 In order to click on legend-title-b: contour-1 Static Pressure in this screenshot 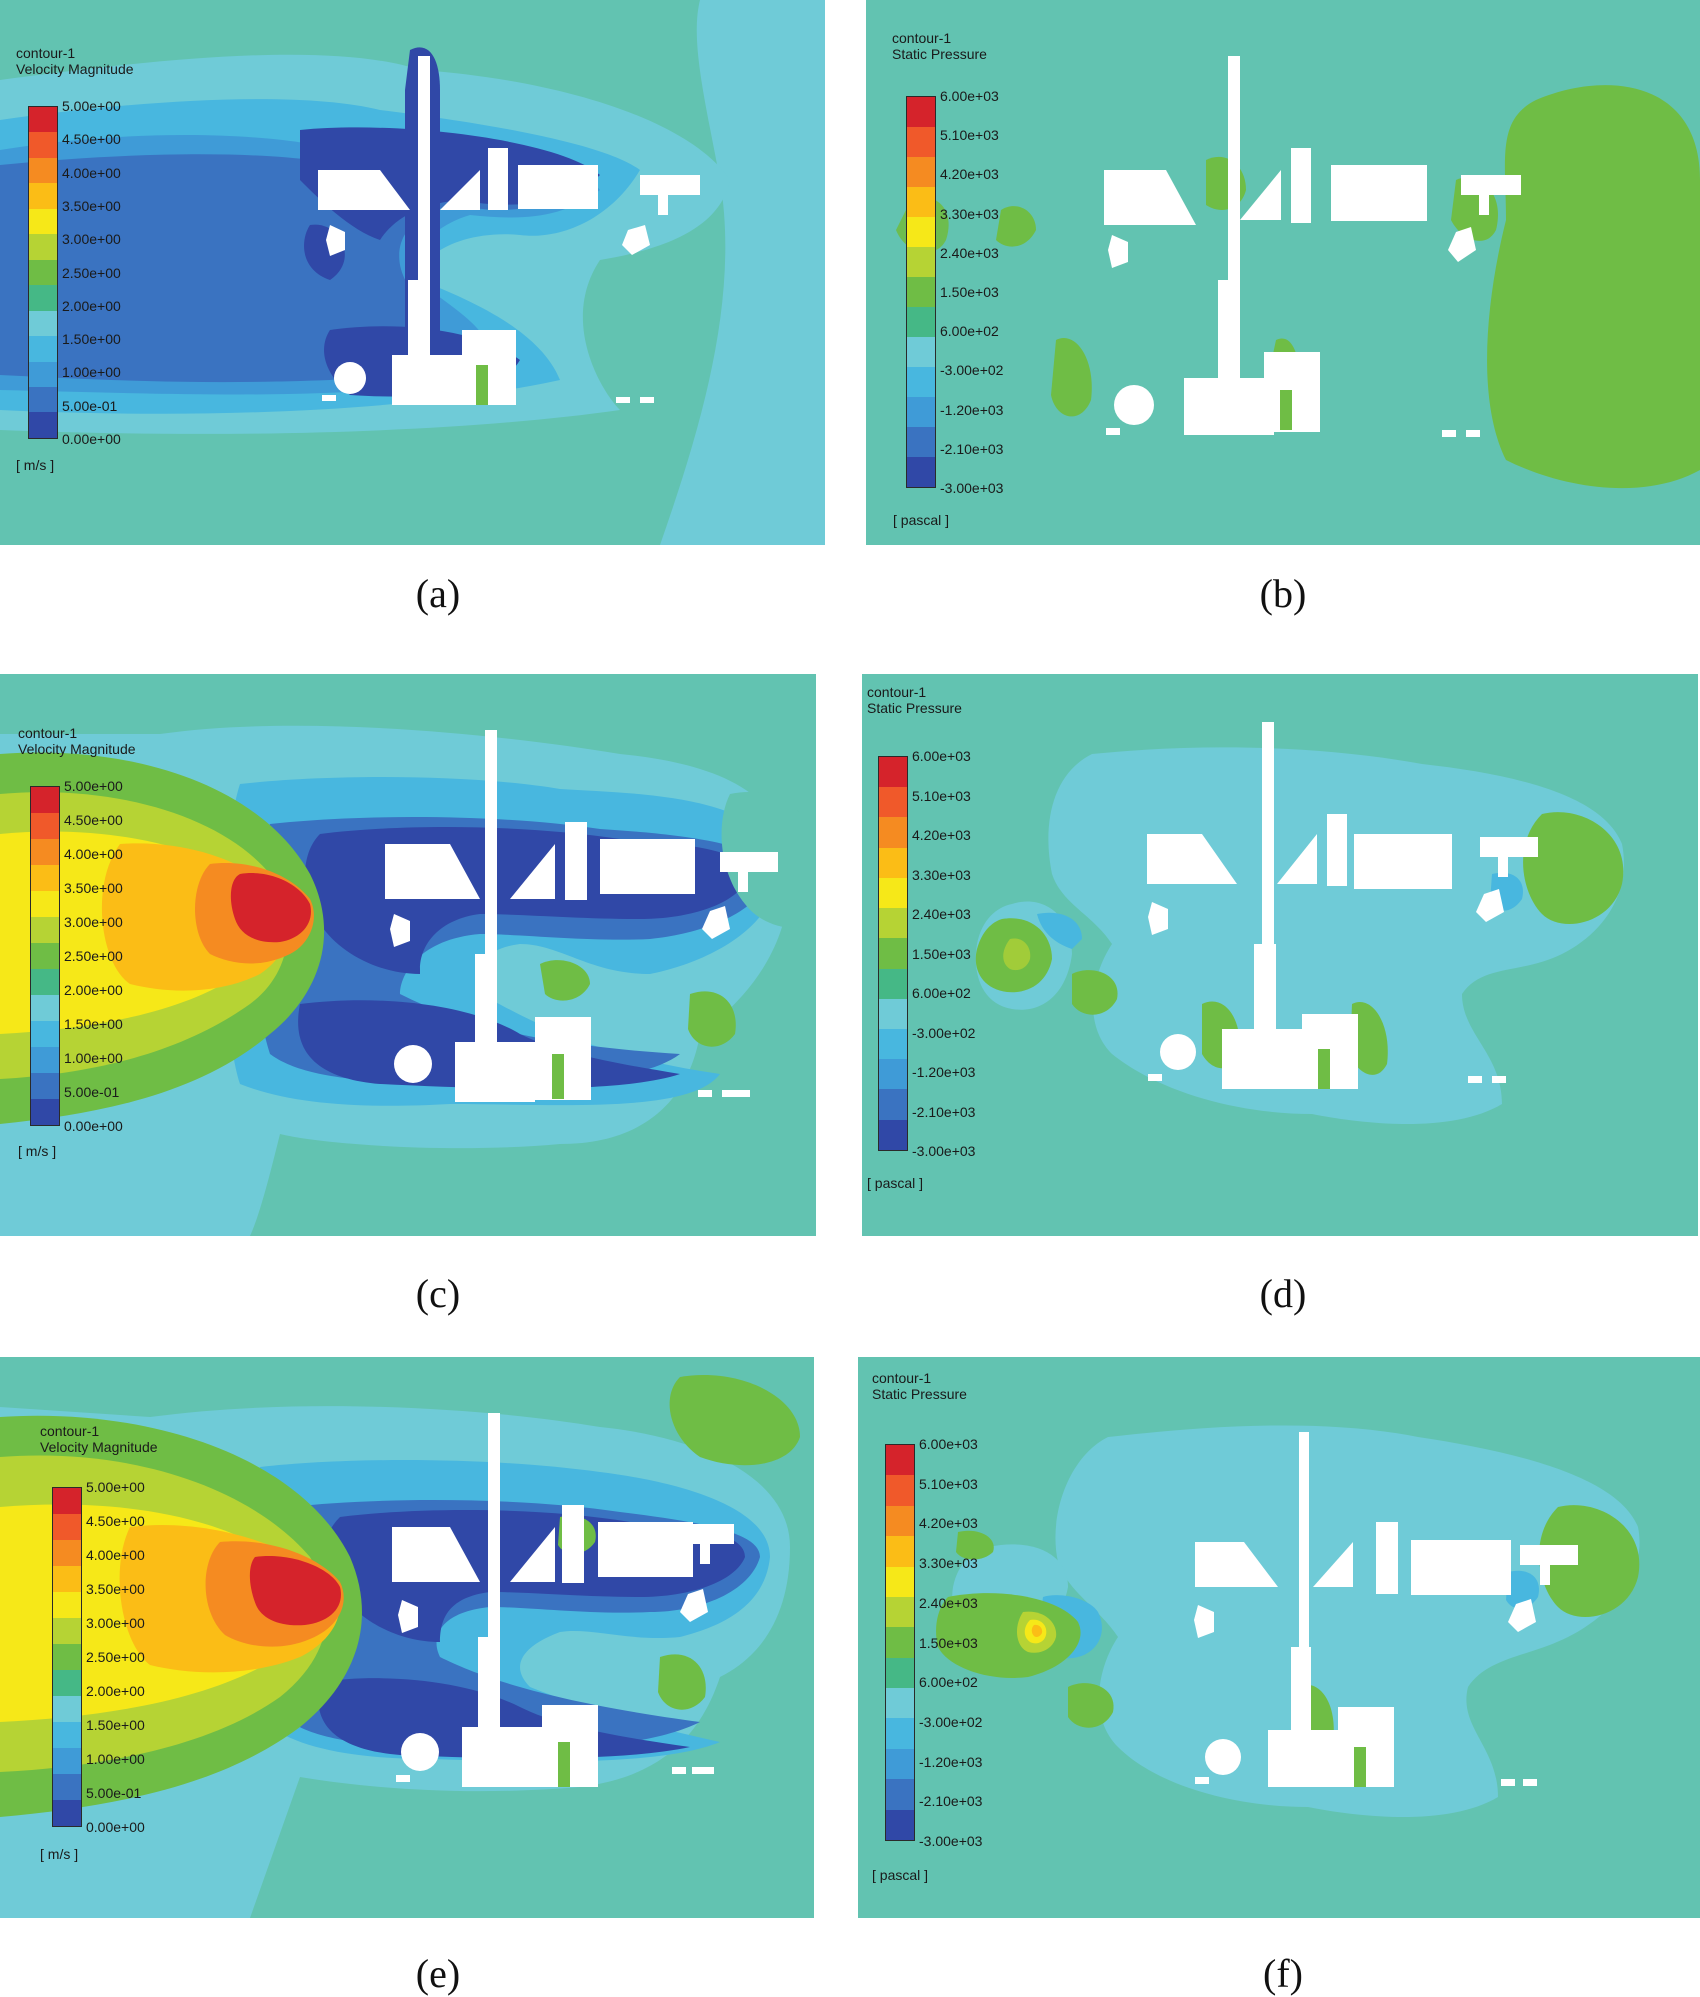, I will do `click(939, 46)`.